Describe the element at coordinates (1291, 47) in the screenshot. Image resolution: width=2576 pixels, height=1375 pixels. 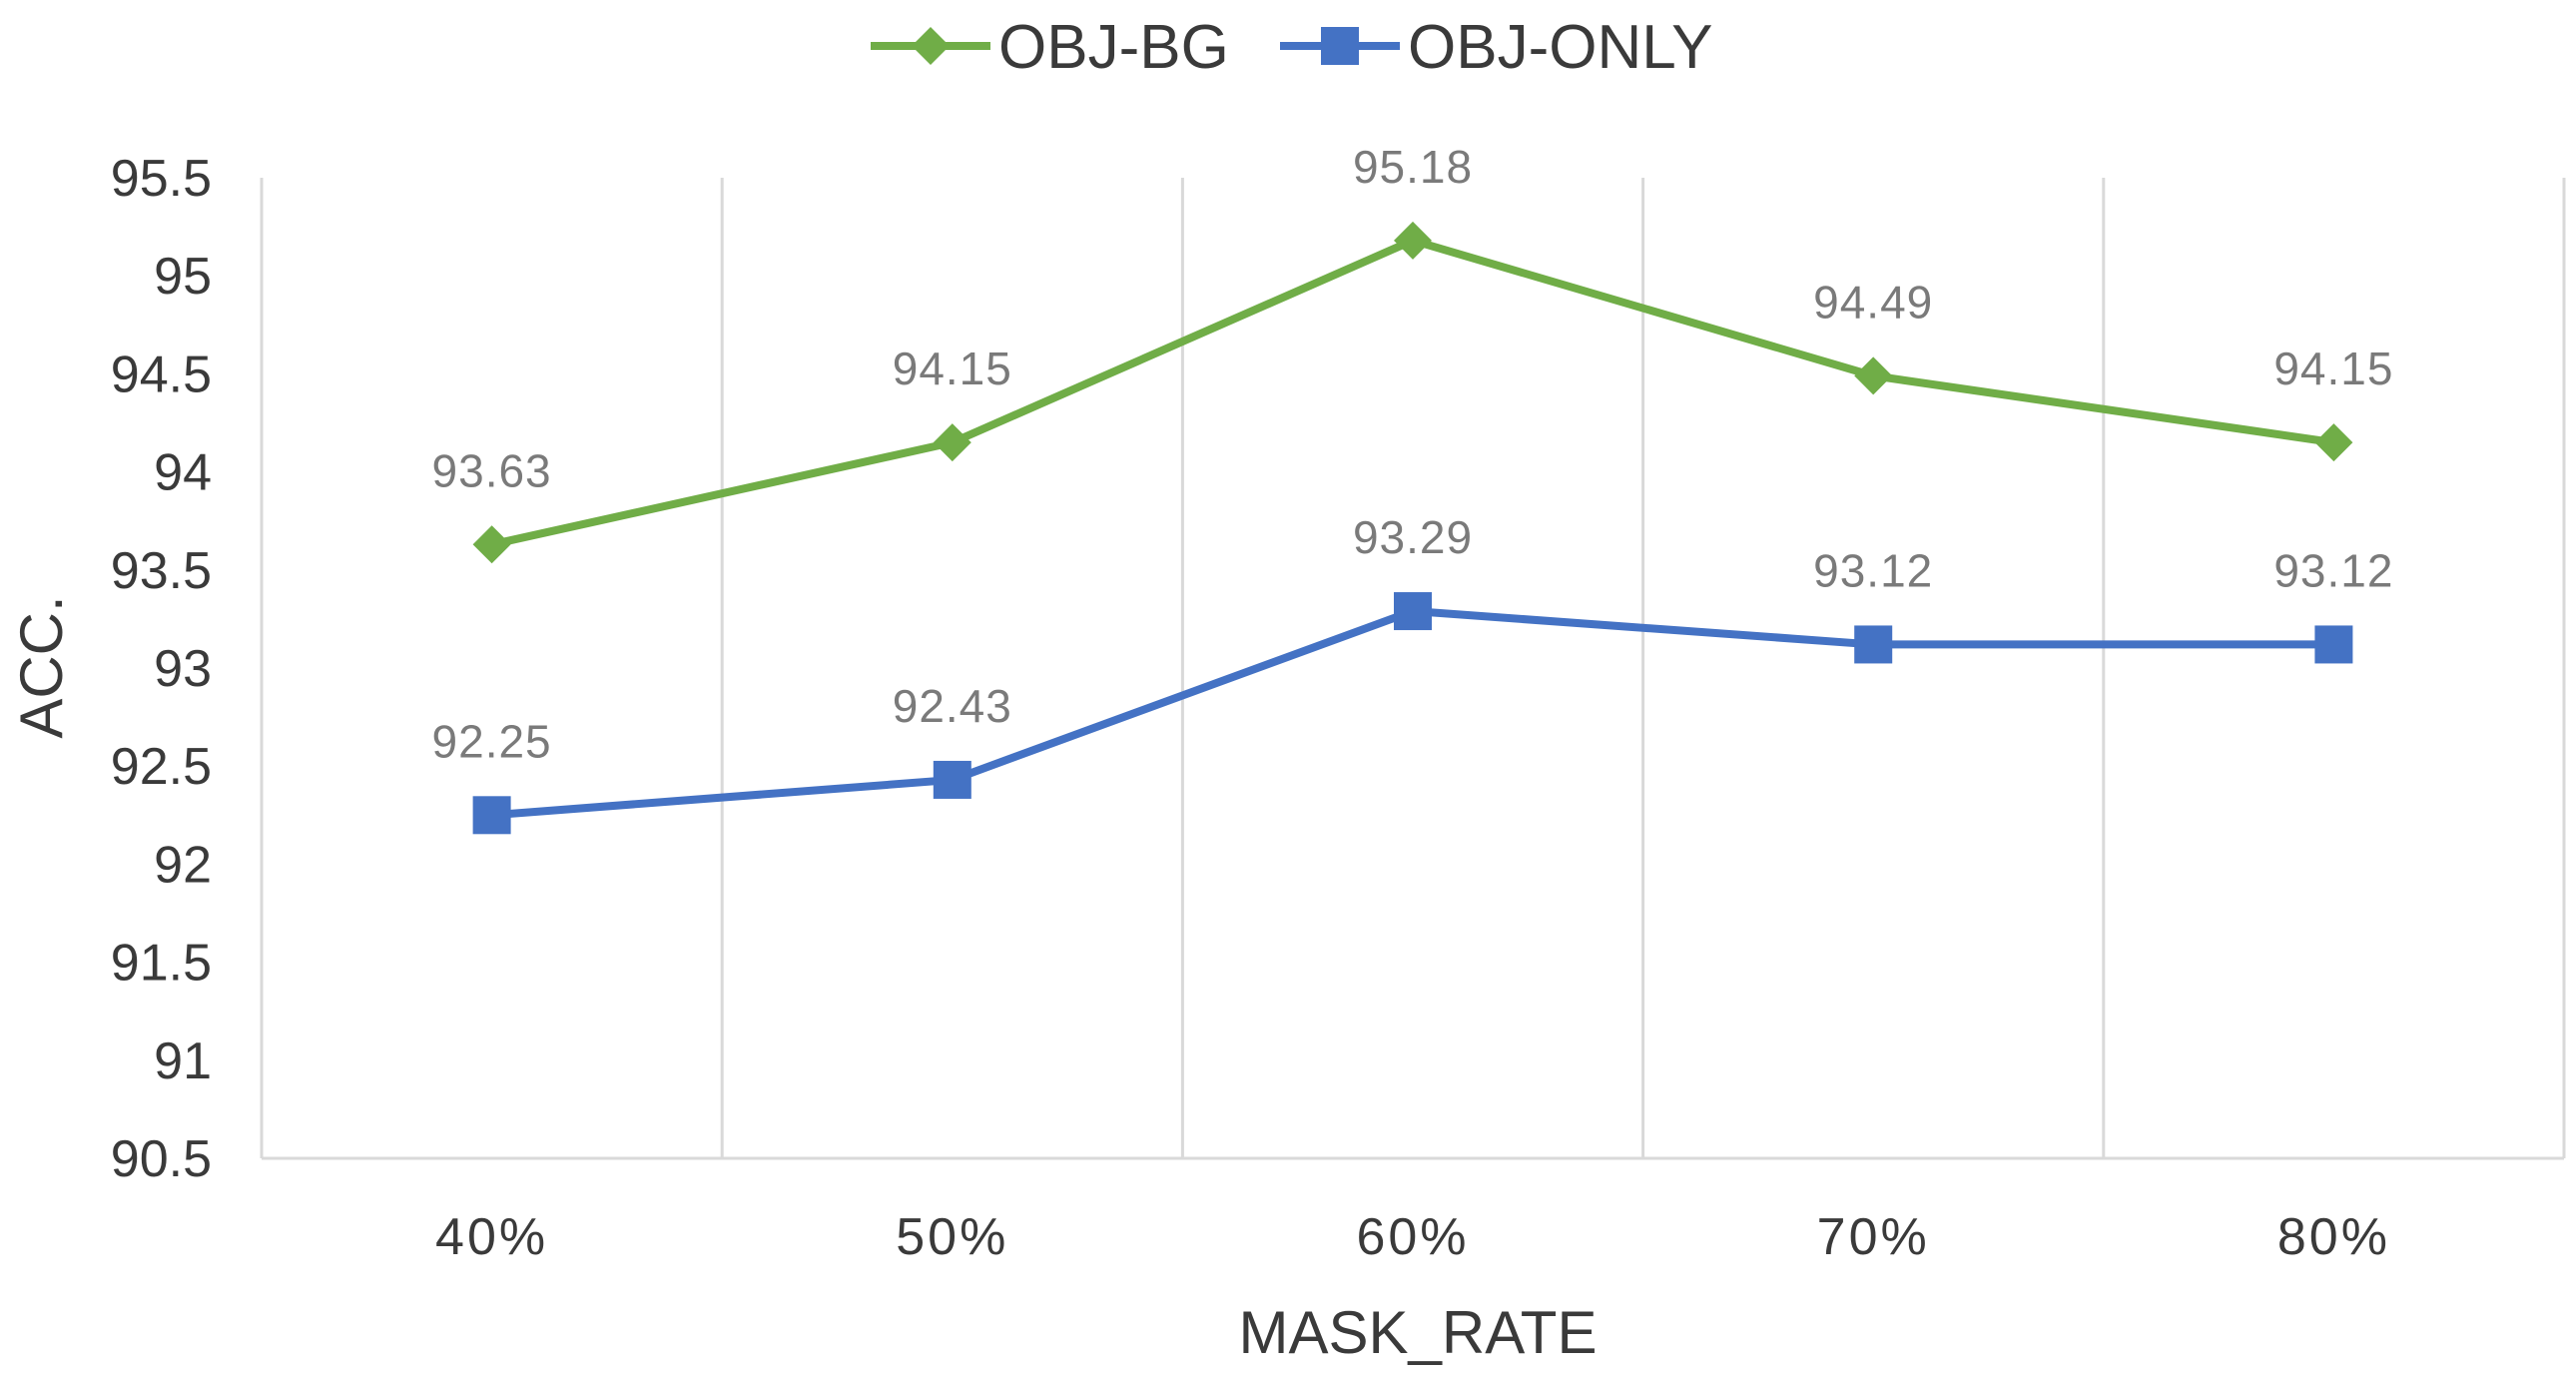
I see `legend: OBJ-BG OBJ-ONLY` at that location.